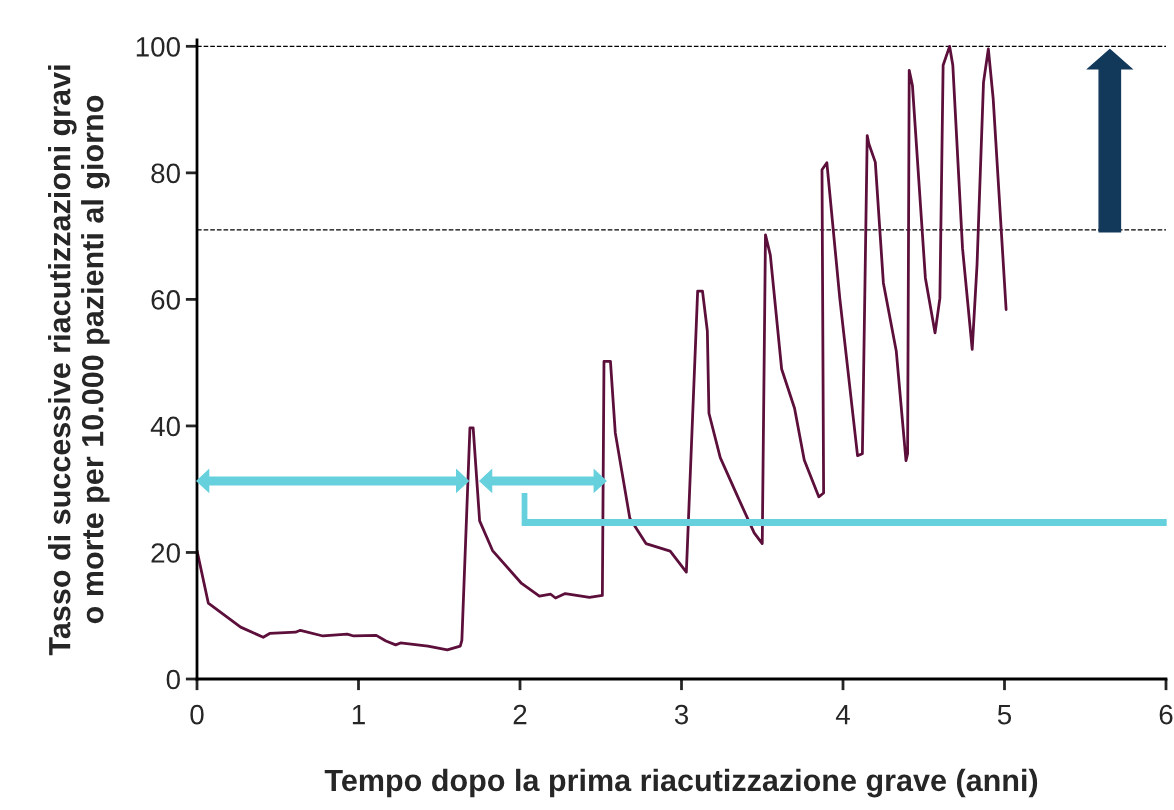 The image size is (1174, 810). What do you see at coordinates (165, 173) in the screenshot?
I see `y-tick-label: 80` at bounding box center [165, 173].